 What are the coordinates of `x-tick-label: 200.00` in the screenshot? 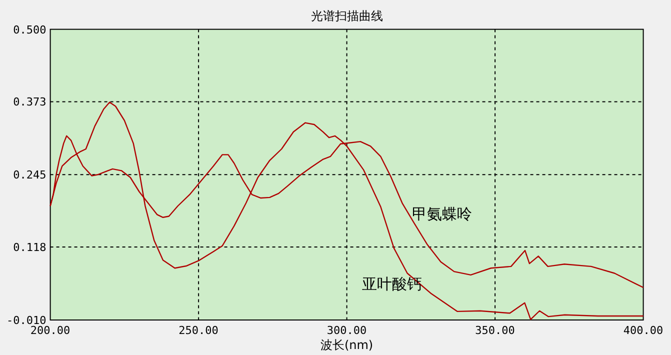 It's located at (50, 330).